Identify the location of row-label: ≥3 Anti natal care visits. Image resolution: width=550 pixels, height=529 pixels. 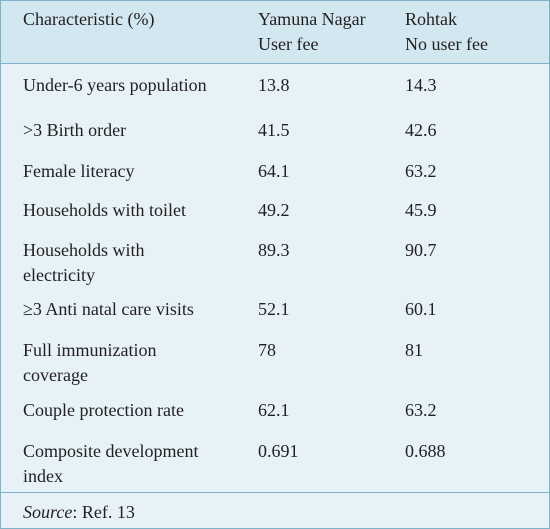
(108, 309).